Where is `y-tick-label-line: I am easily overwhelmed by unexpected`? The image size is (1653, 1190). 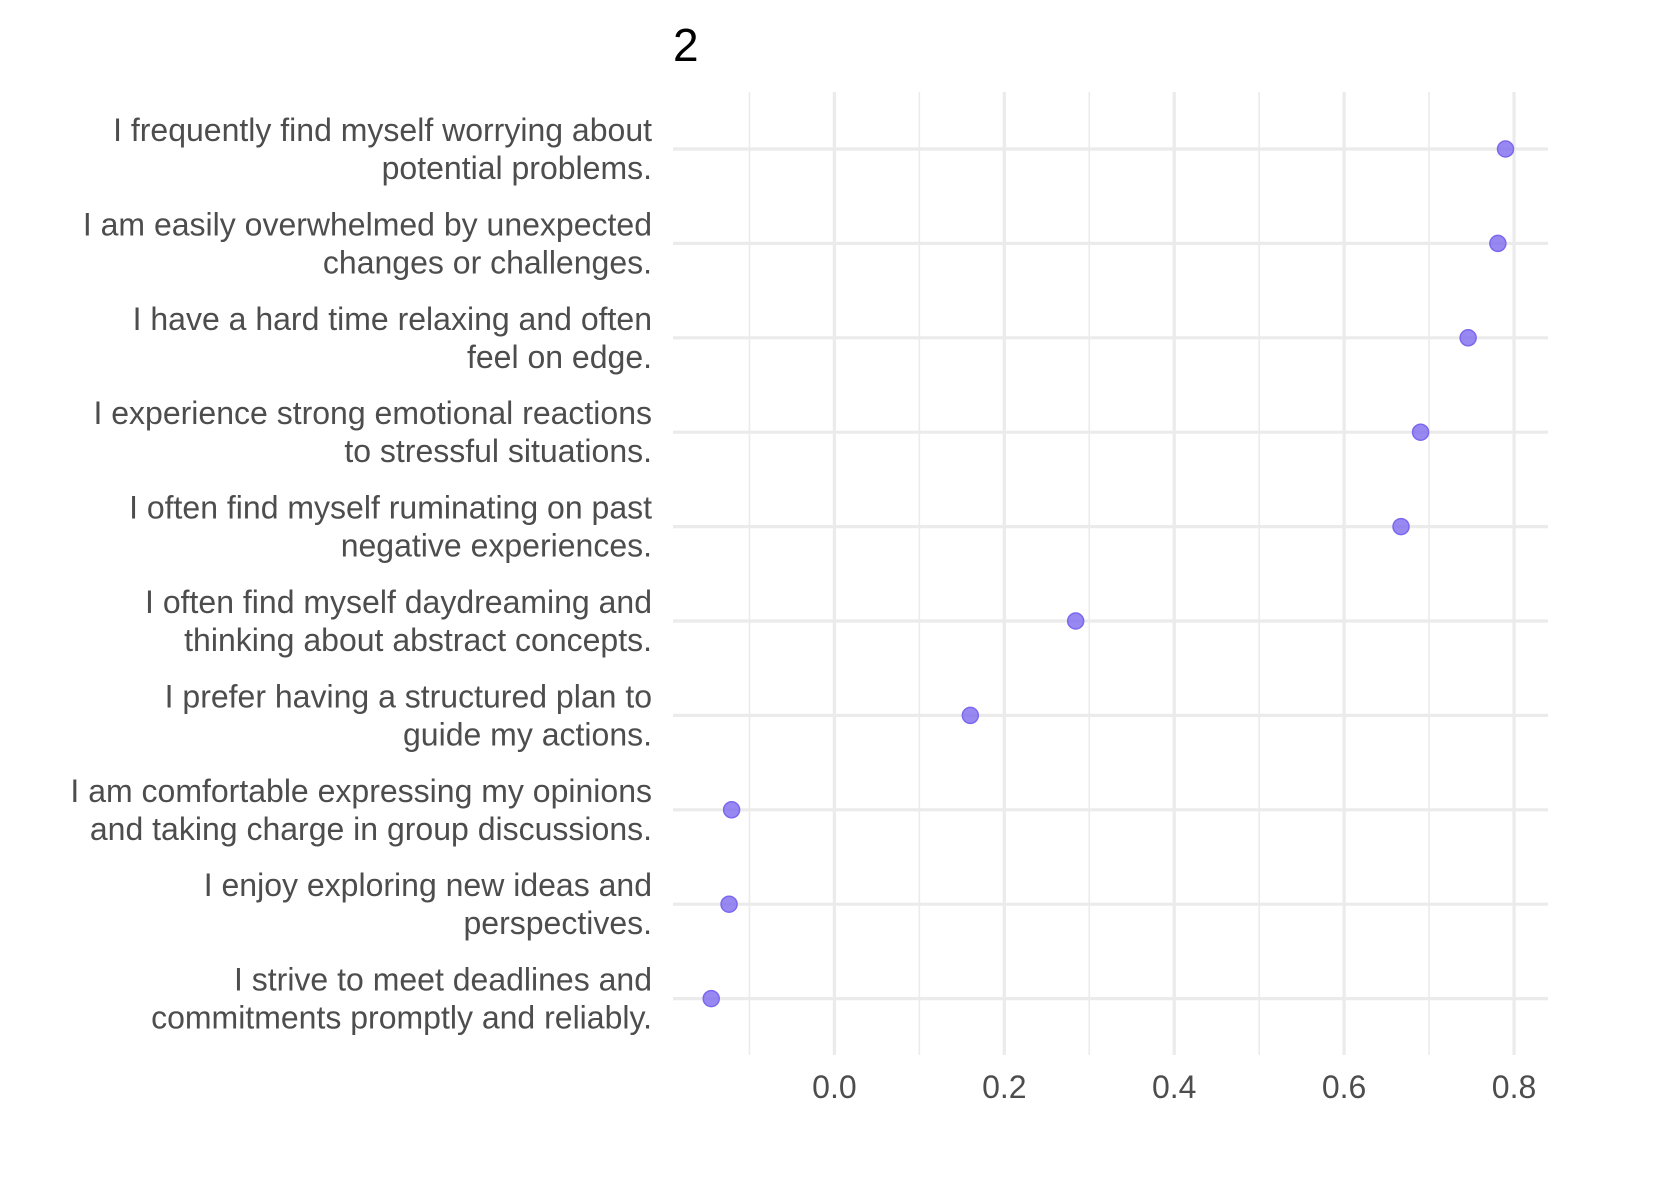 y-tick-label-line: I am easily overwhelmed by unexpected is located at coordinates (367, 224).